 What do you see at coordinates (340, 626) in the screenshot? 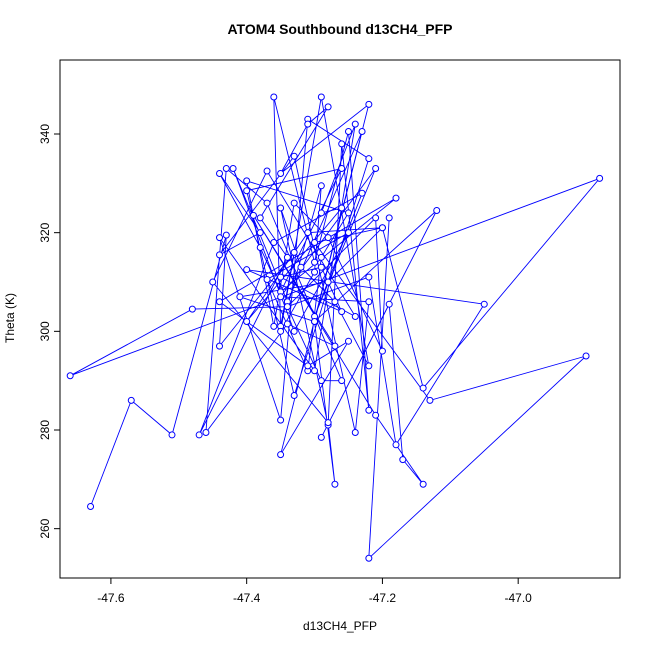
I see `x-axis-label: d13CH4_PFP` at bounding box center [340, 626].